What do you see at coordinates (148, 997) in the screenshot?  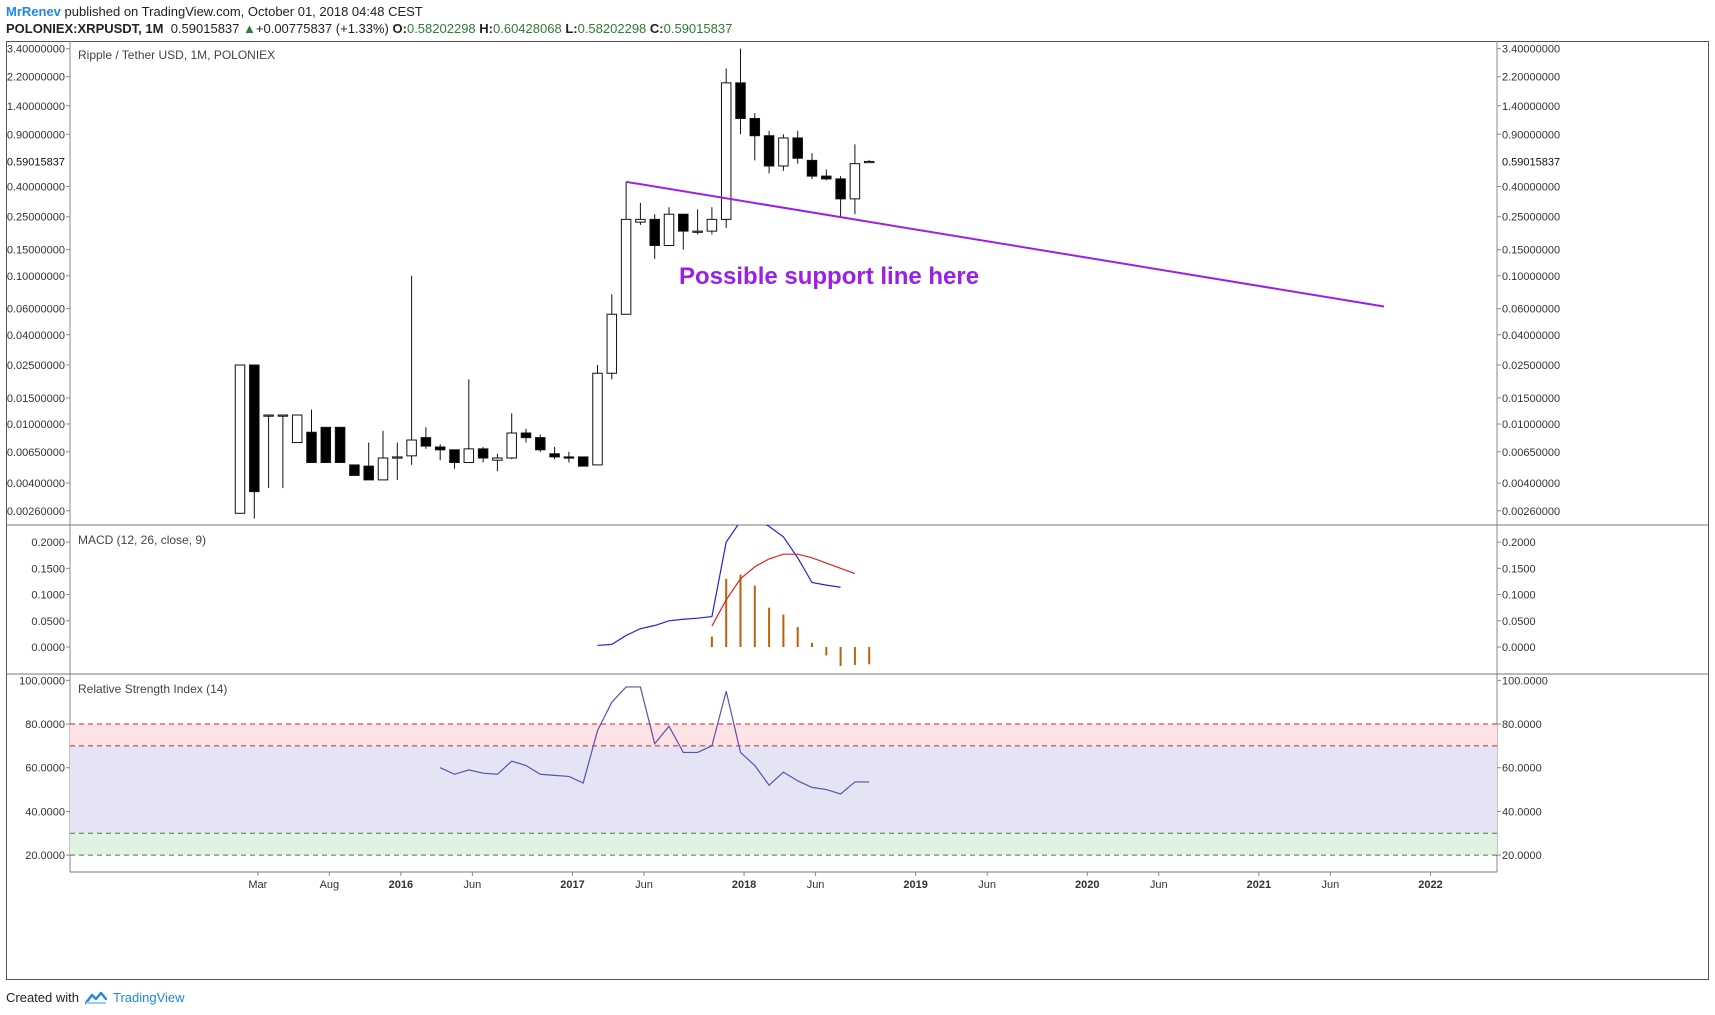 I see `tradingview-brand-link: TradingView` at bounding box center [148, 997].